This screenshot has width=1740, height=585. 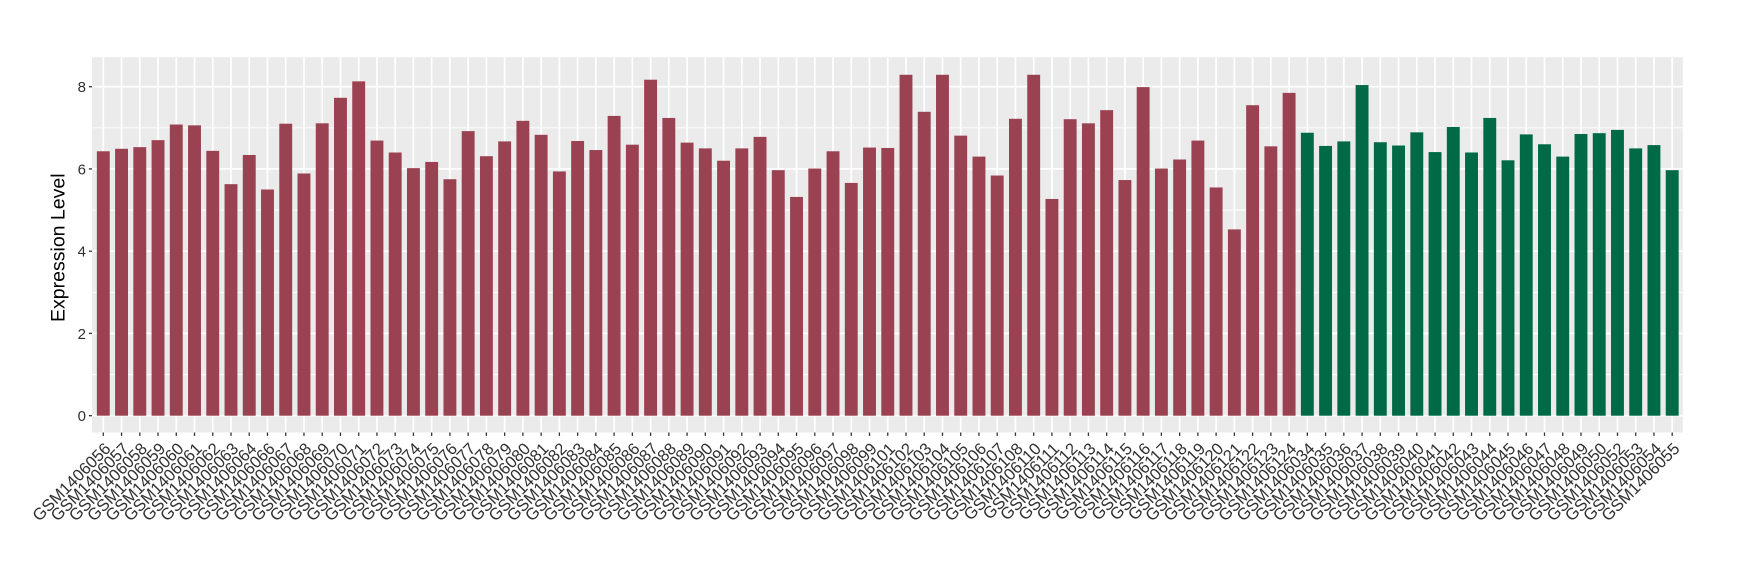 I want to click on svg-text: 8, so click(x=82, y=87).